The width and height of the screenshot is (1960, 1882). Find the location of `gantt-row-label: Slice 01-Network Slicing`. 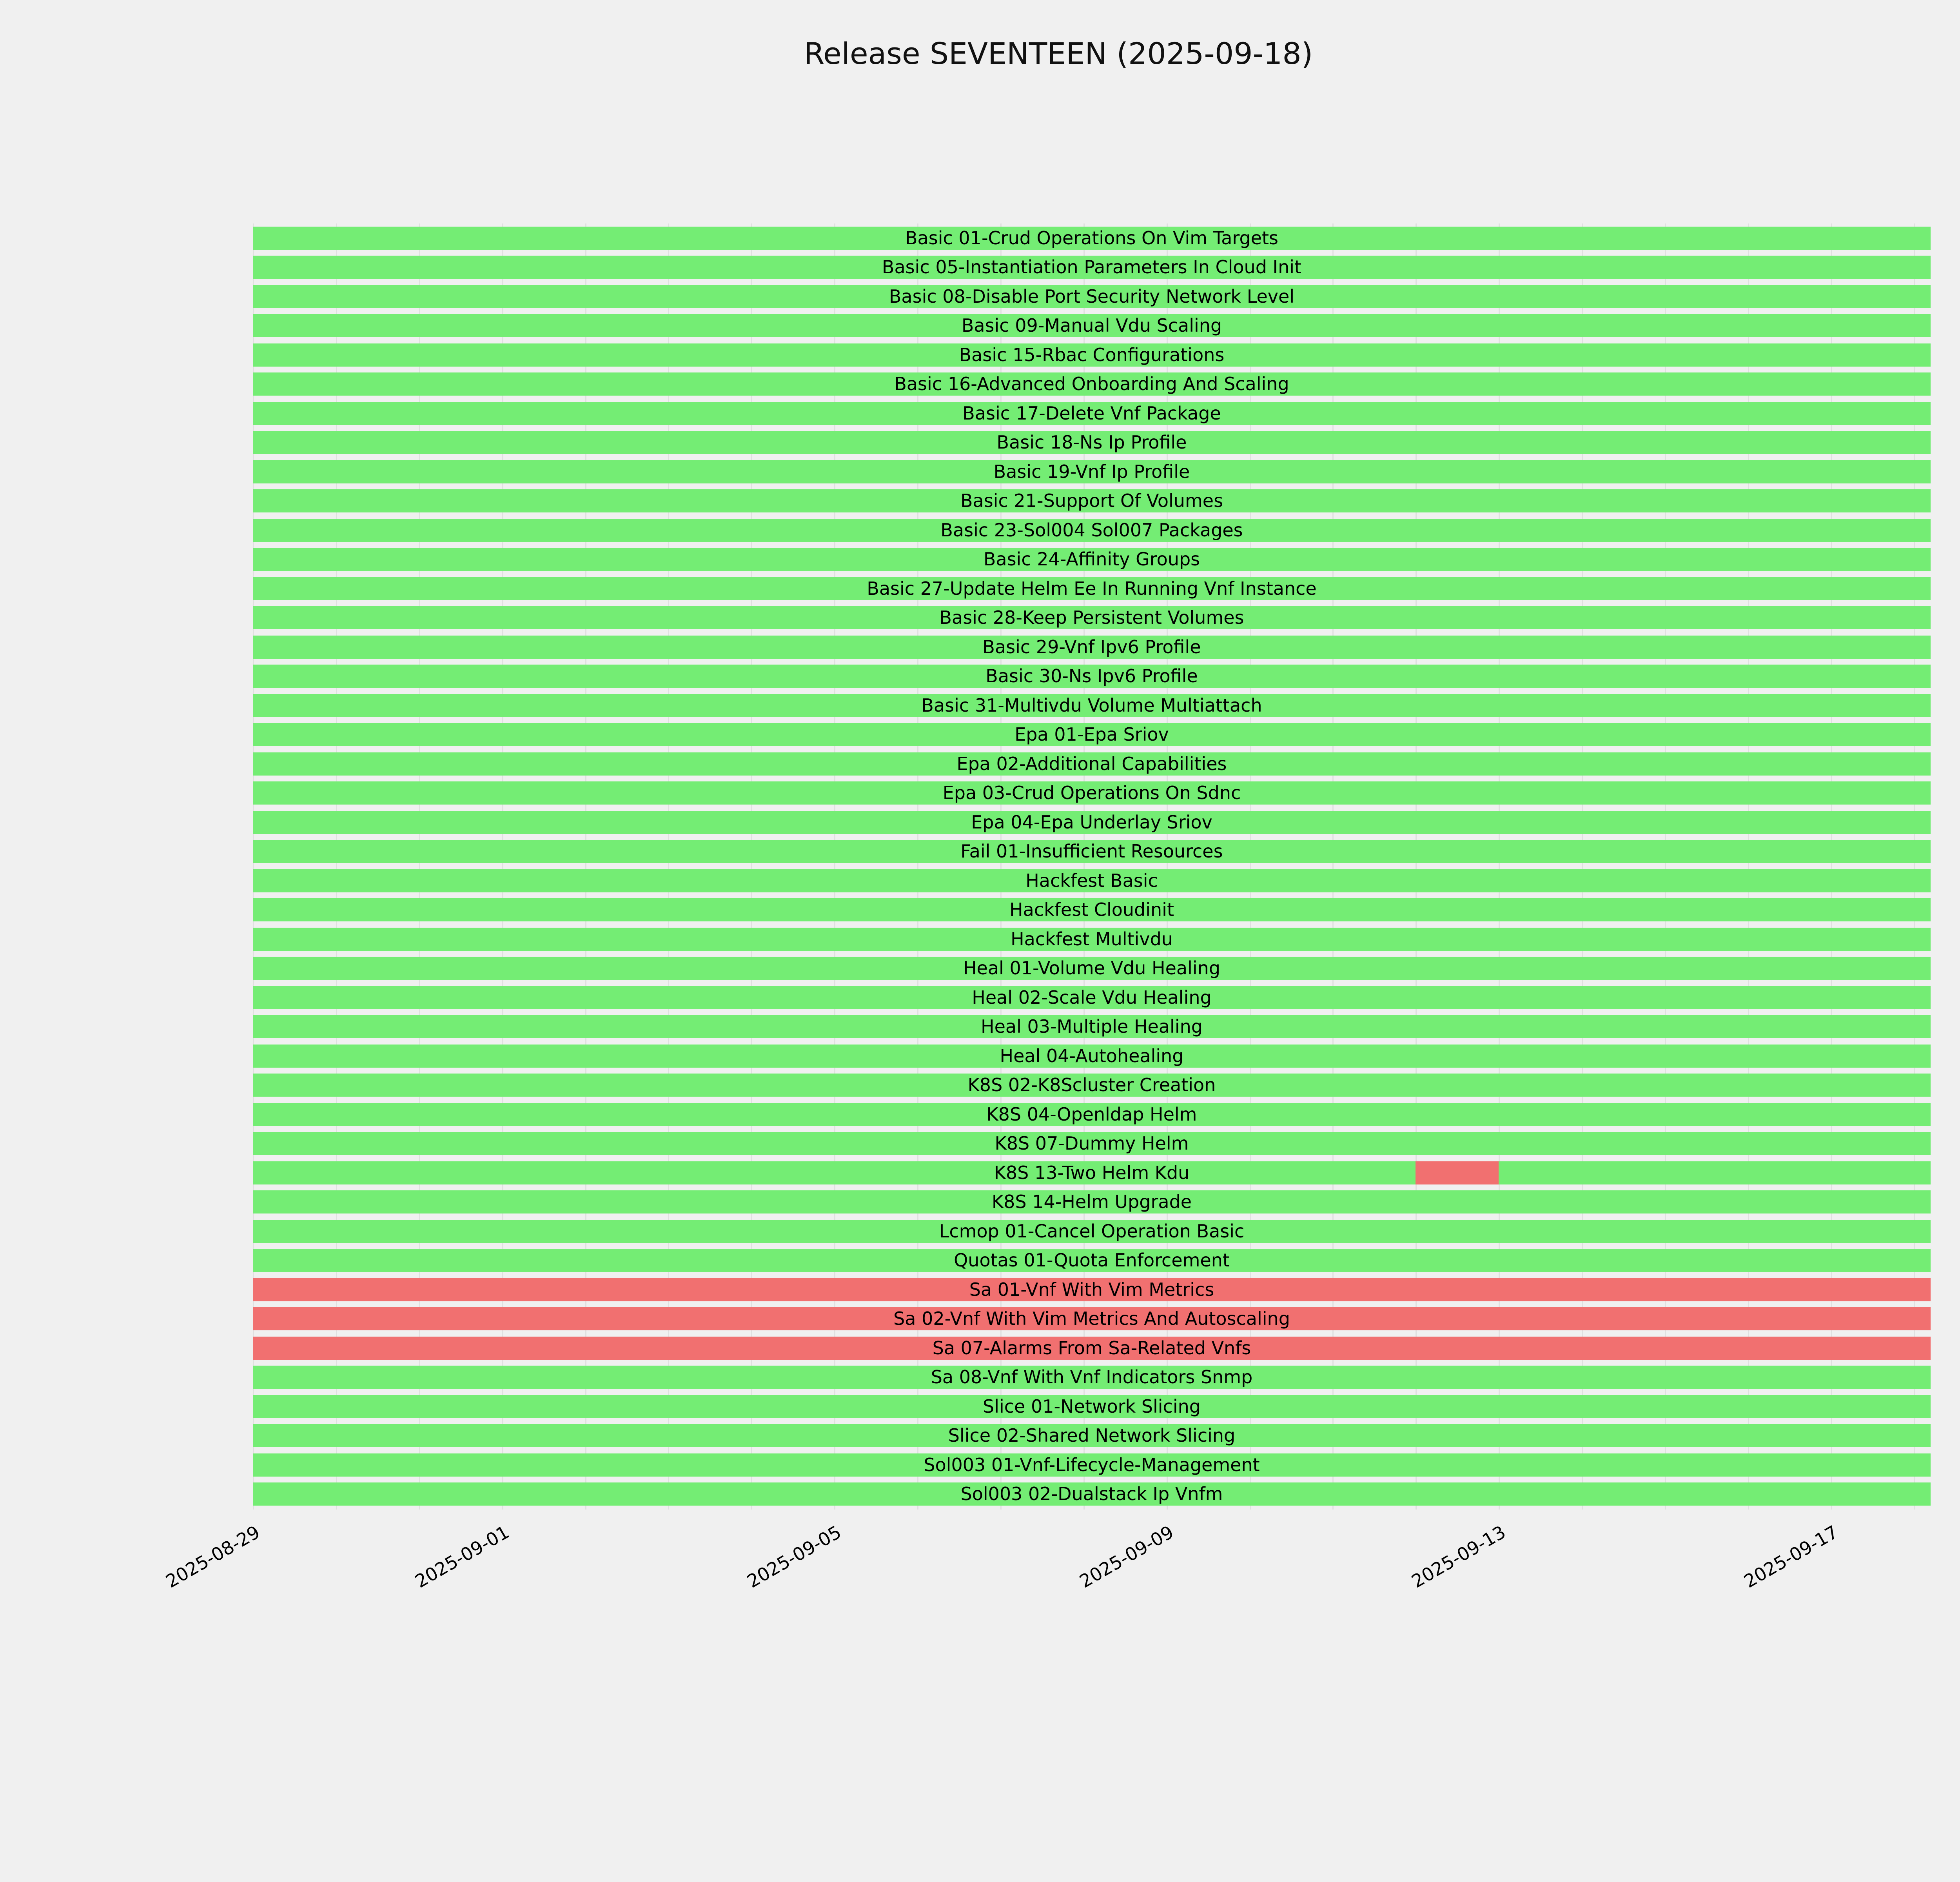

gantt-row-label: Slice 01-Network Slicing is located at coordinates (1092, 1406).